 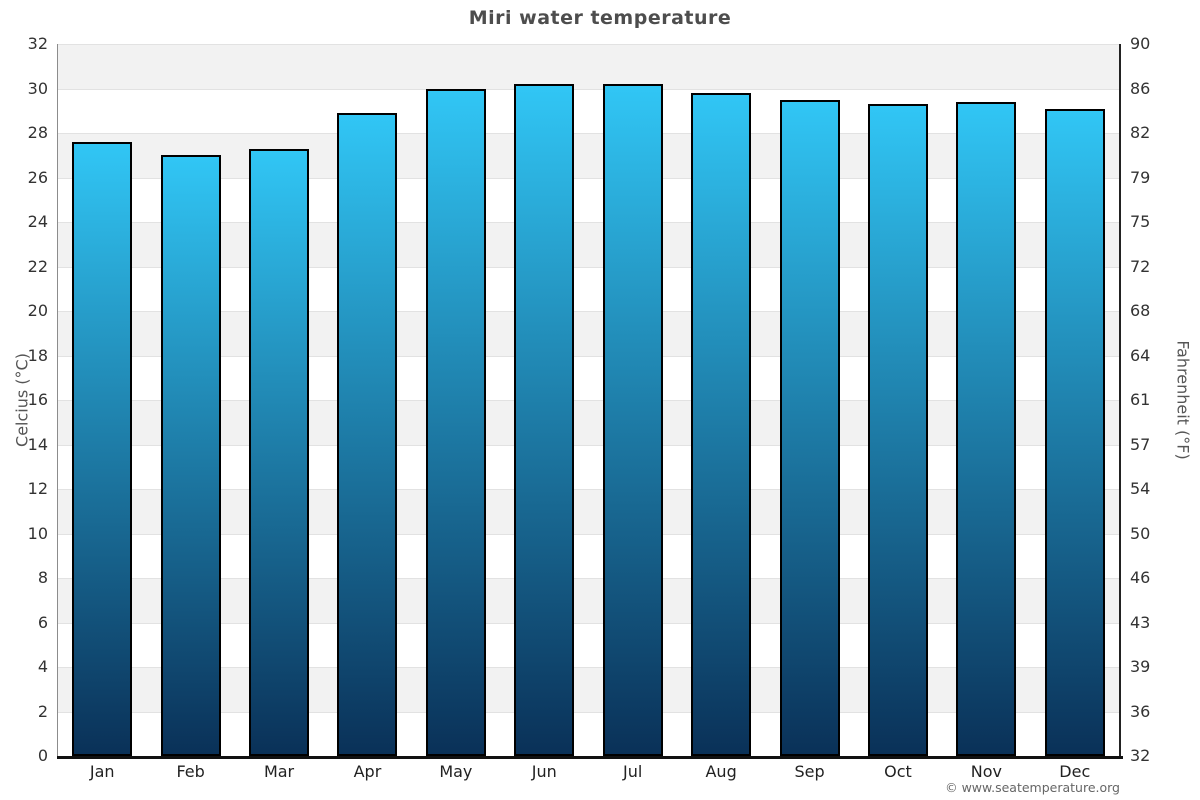 What do you see at coordinates (590, 757) in the screenshot?
I see `bottom-axis-line` at bounding box center [590, 757].